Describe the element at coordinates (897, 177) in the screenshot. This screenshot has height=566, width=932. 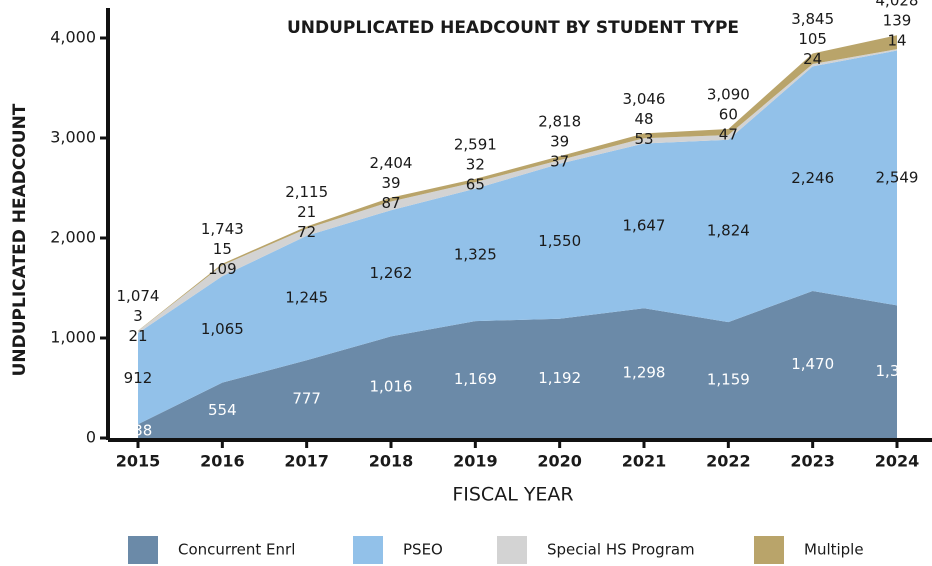
I see `data-label: 2,549` at that location.